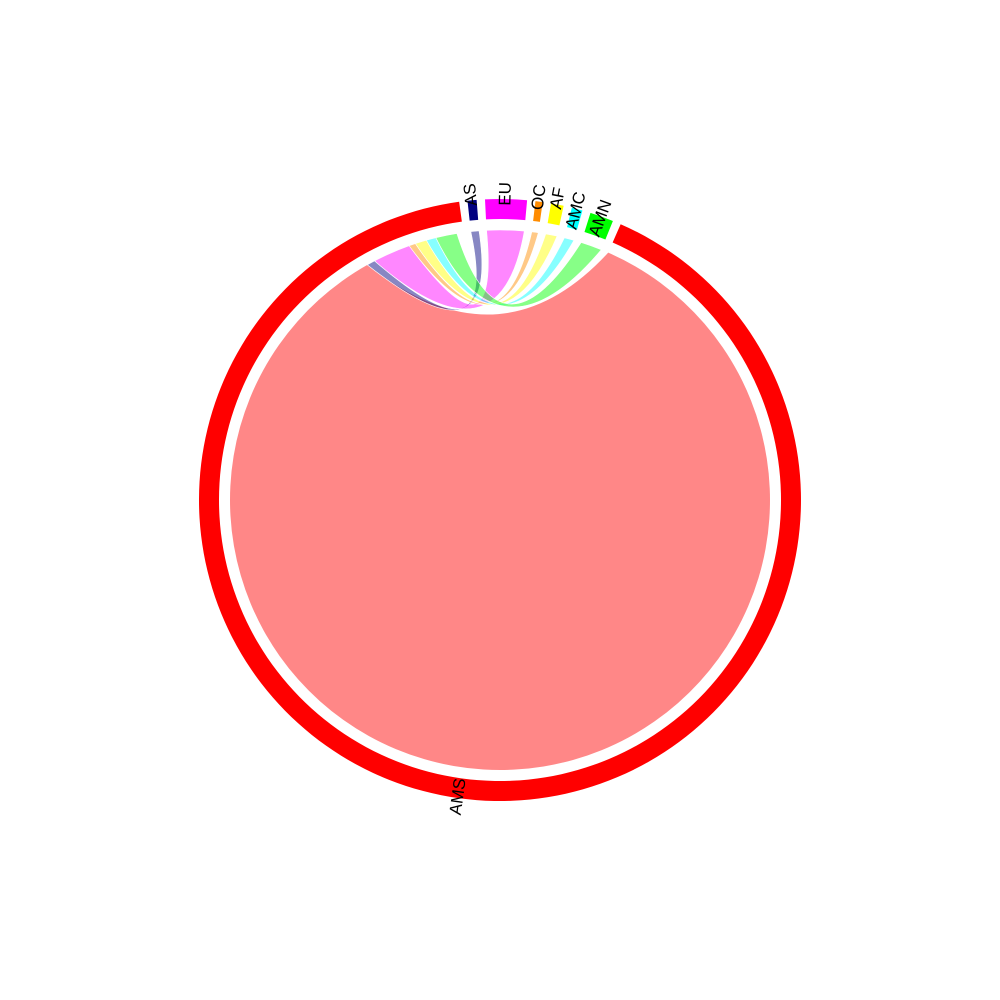 The height and width of the screenshot is (1000, 1000). Describe the element at coordinates (539, 197) in the screenshot. I see `sector-label-oc: OC` at that location.